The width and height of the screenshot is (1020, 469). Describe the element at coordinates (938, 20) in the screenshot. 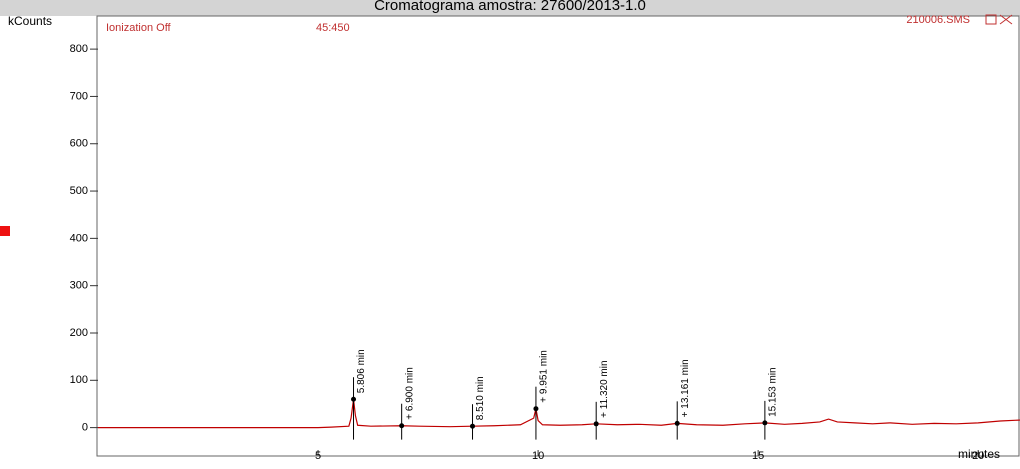

I see `file-name: 210006.SMS` at that location.